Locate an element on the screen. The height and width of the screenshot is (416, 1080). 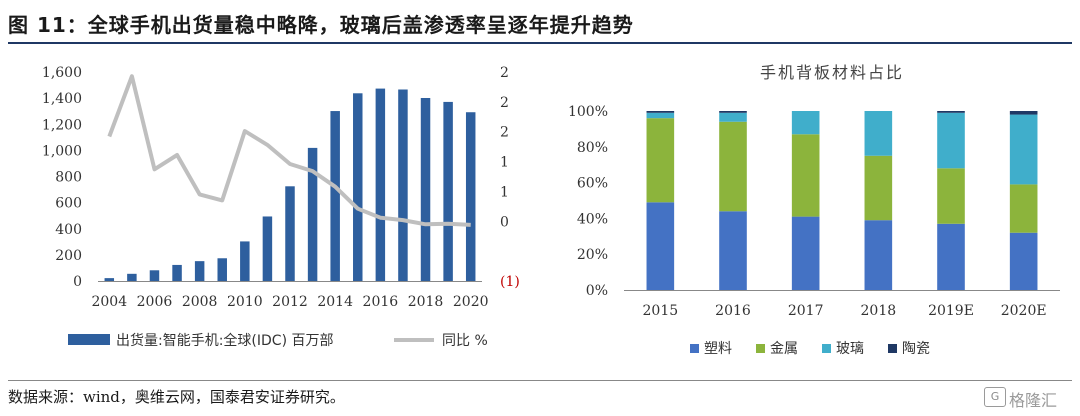
legend-label-shipments: 出货量:智能手机:全球(IDC) 百万部 is located at coordinates (225, 340).